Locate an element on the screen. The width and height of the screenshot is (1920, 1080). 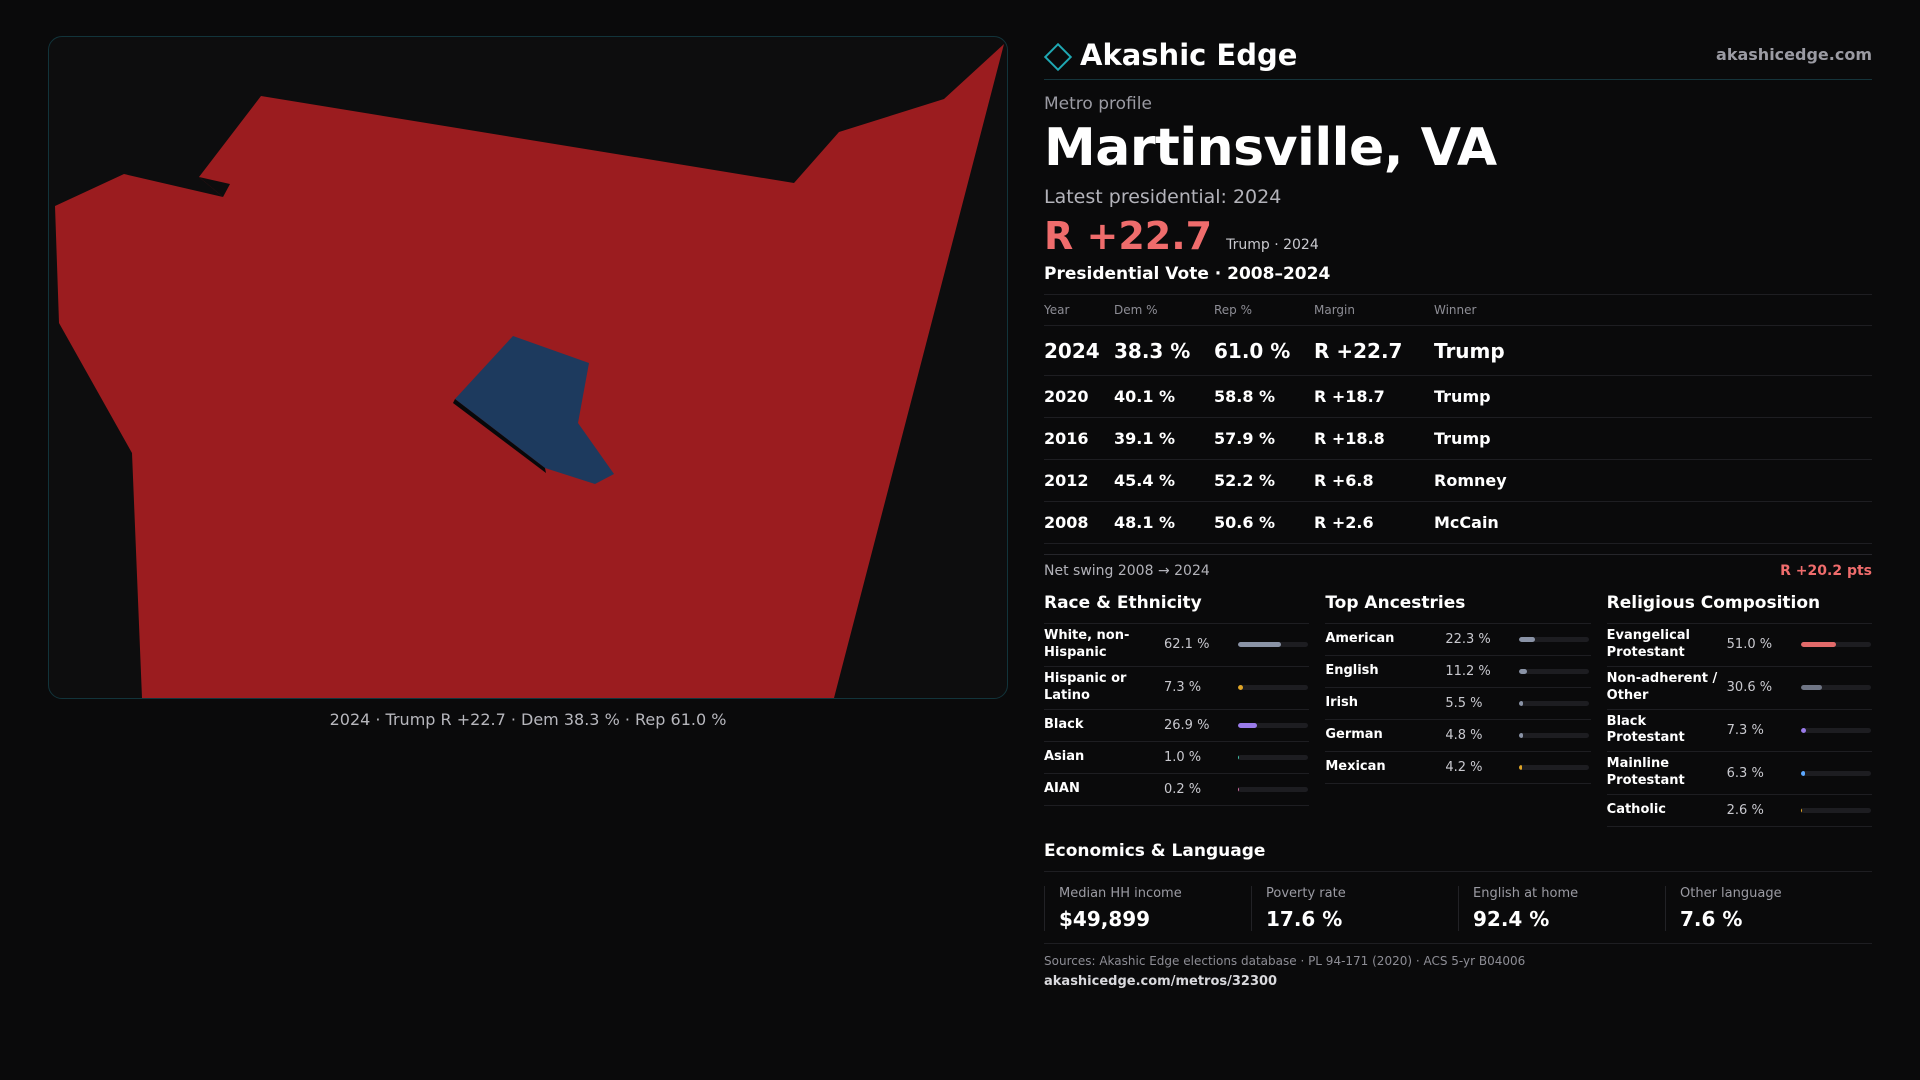
item-value: 5.5 % is located at coordinates (1464, 703).